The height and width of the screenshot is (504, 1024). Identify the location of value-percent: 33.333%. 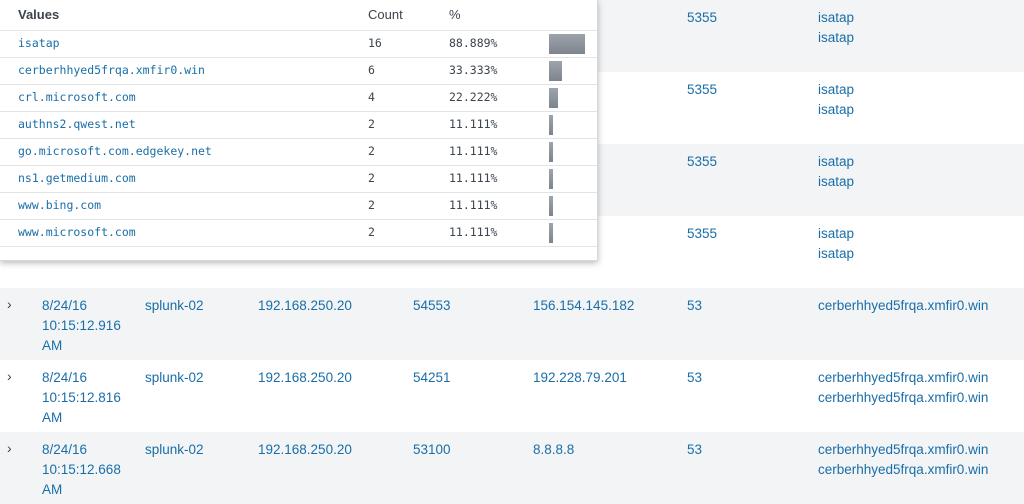
(473, 70).